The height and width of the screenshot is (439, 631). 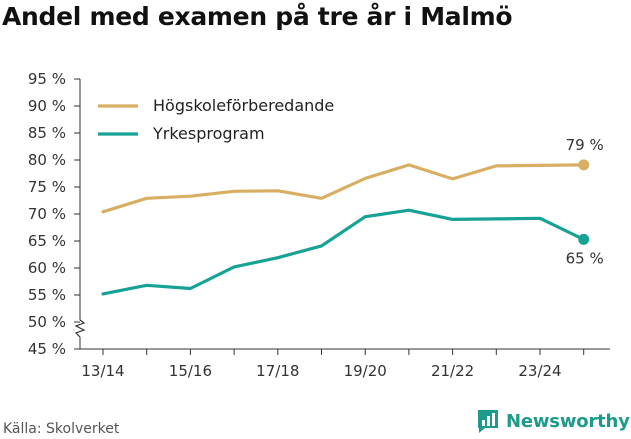 I want to click on y-tick-label: 70 %, so click(x=47, y=214).